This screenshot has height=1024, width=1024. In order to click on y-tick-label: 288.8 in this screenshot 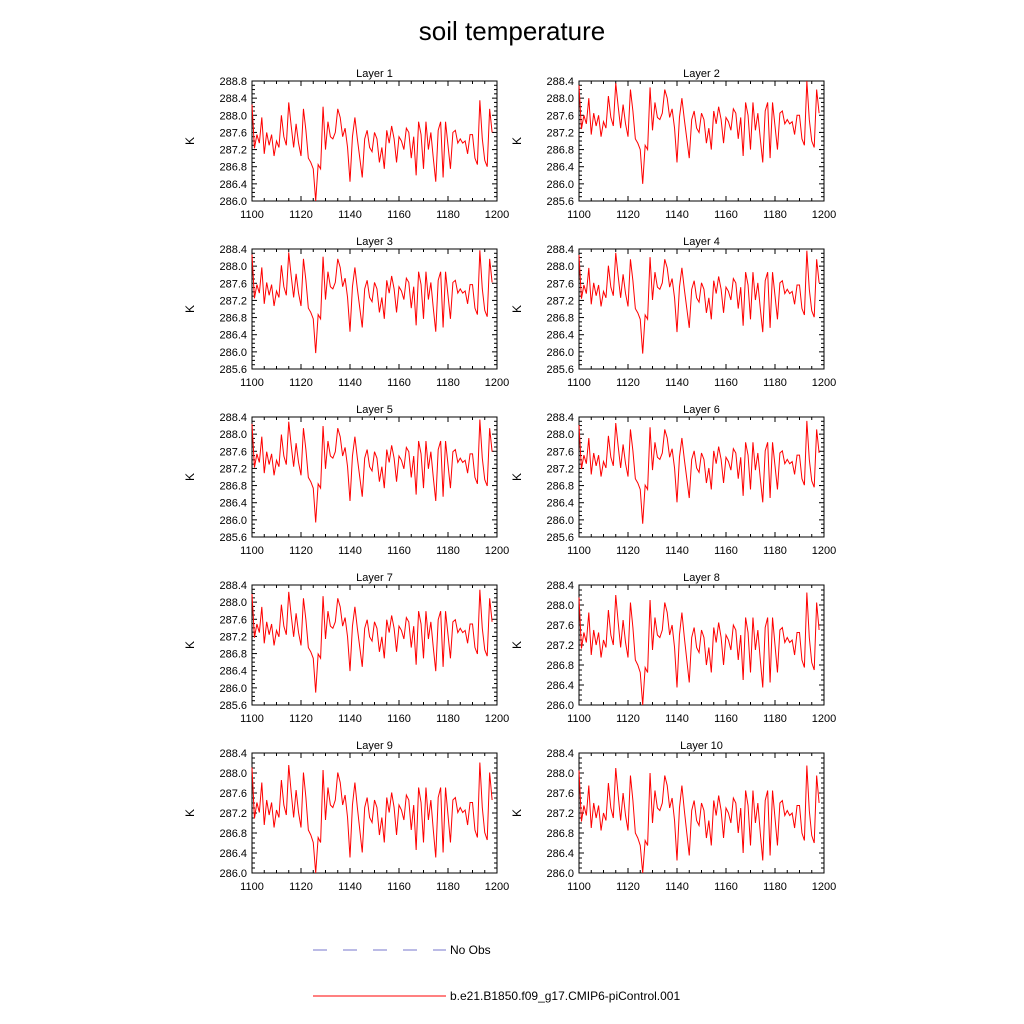, I will do `click(233, 82)`.